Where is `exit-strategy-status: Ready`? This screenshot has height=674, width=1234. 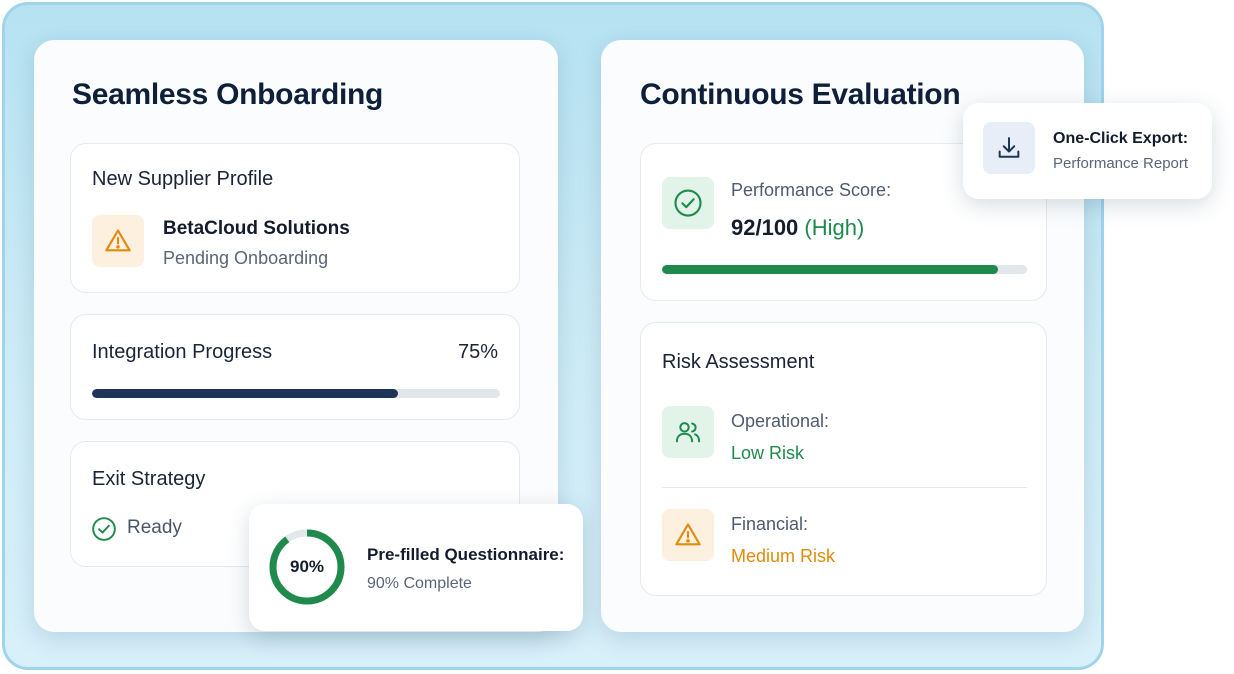 exit-strategy-status: Ready is located at coordinates (154, 527).